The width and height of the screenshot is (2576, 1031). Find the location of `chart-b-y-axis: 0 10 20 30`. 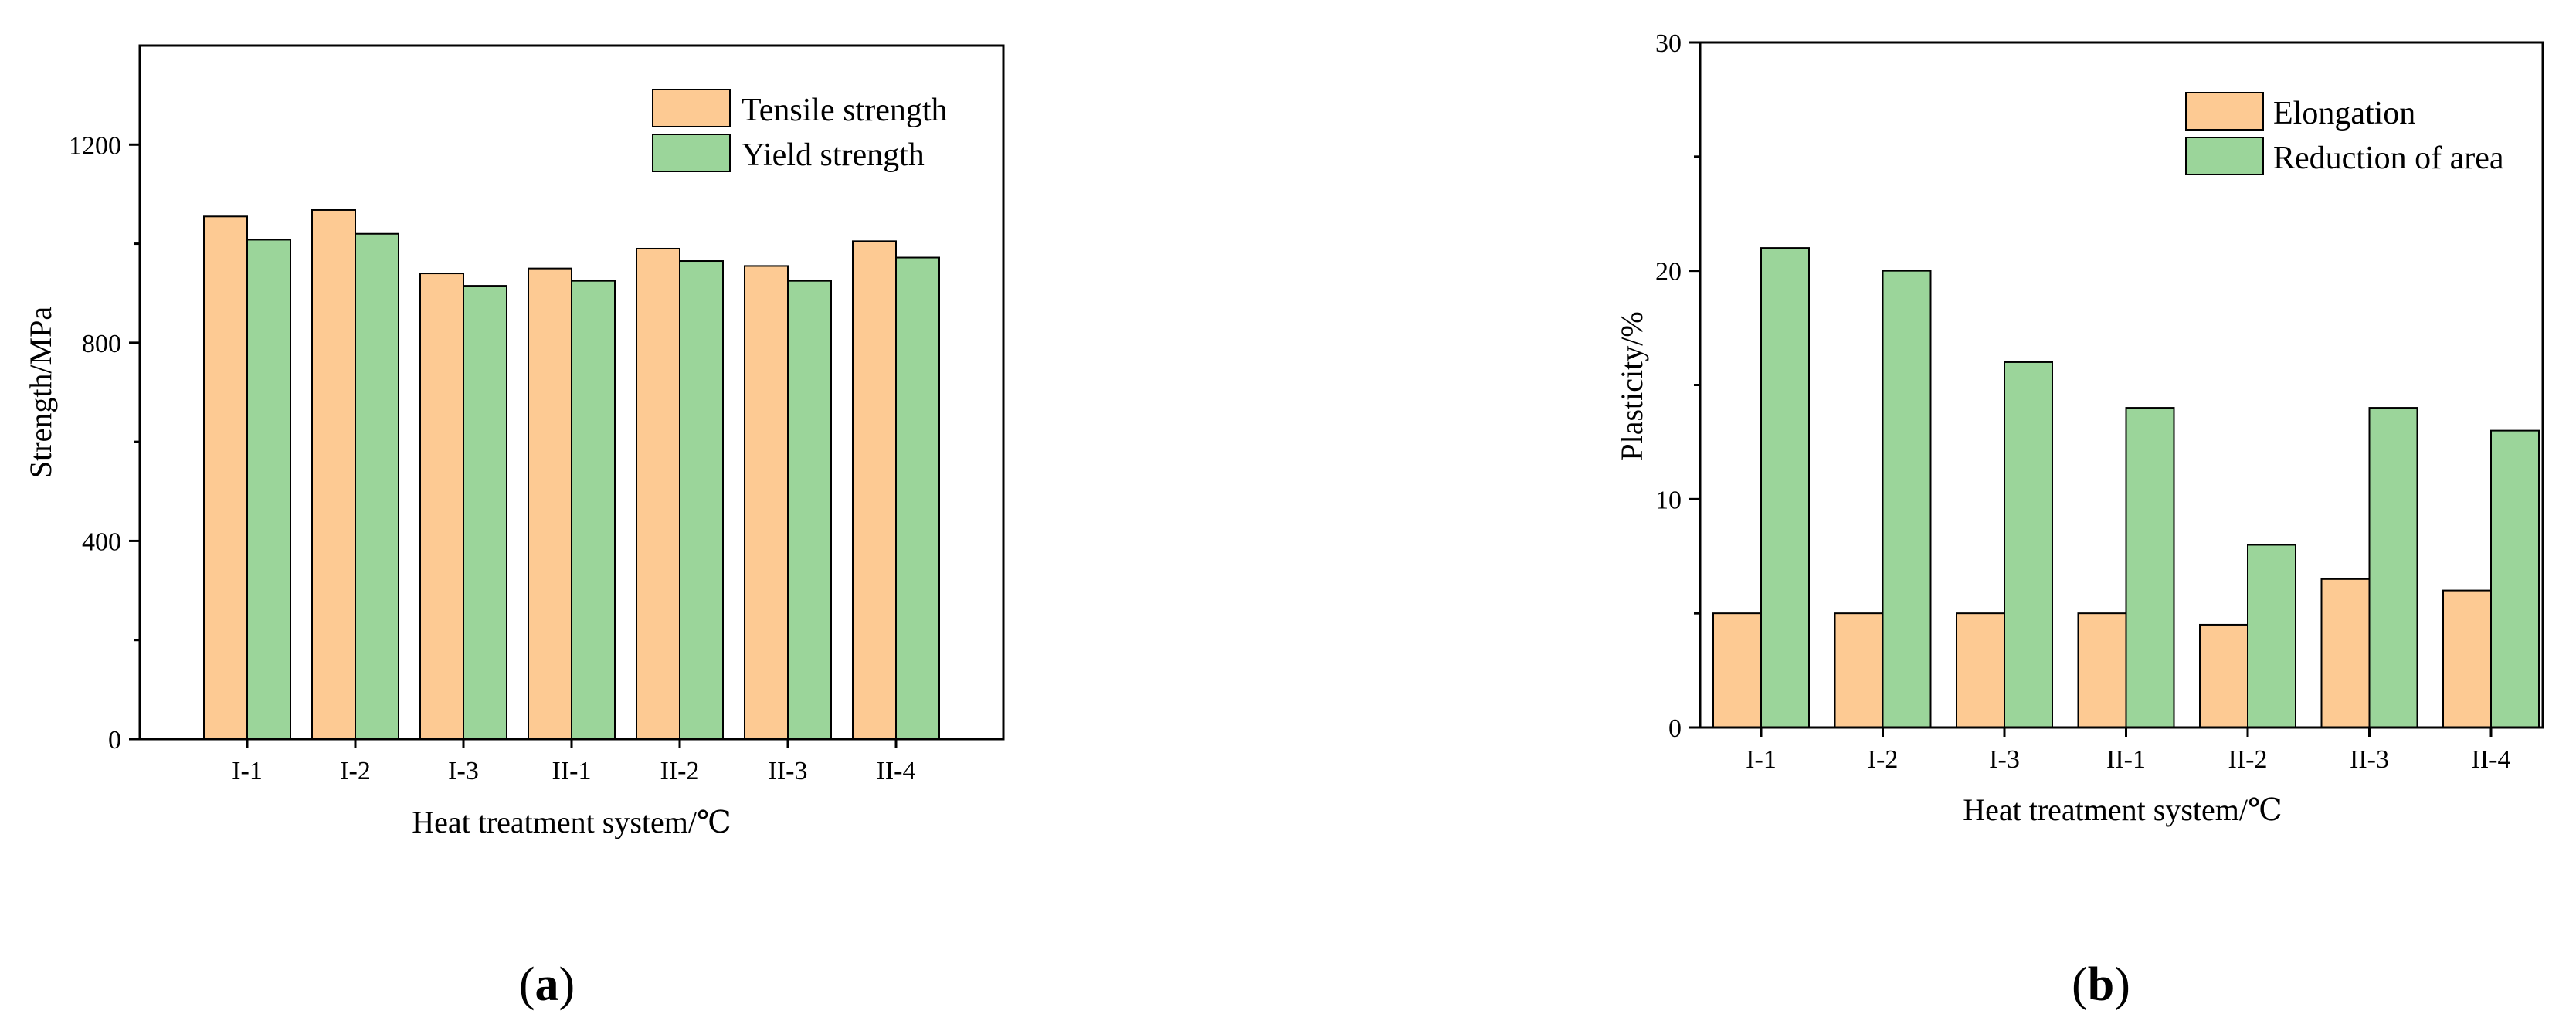

chart-b-y-axis: 0 10 20 30 is located at coordinates (1678, 386).